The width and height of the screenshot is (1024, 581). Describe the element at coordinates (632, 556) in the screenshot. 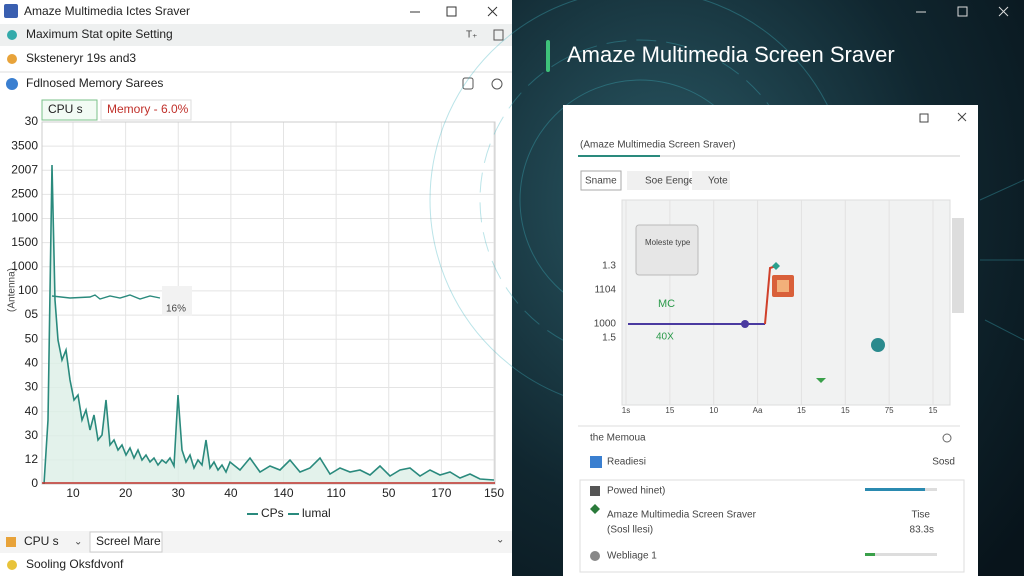

I see `list-item: Webliage 1` at that location.